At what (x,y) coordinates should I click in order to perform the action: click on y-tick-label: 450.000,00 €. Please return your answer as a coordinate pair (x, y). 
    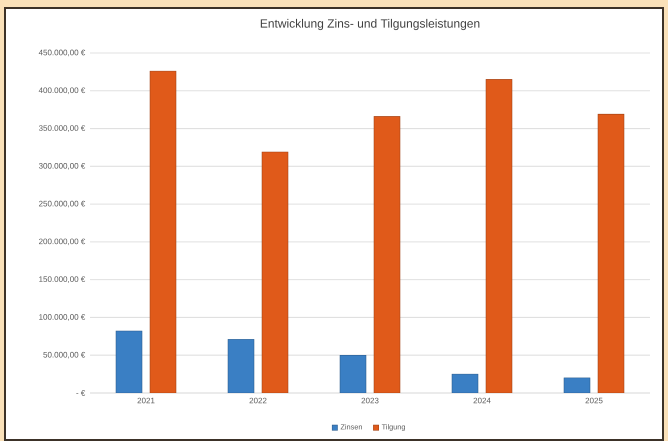
    Looking at the image, I should click on (62, 53).